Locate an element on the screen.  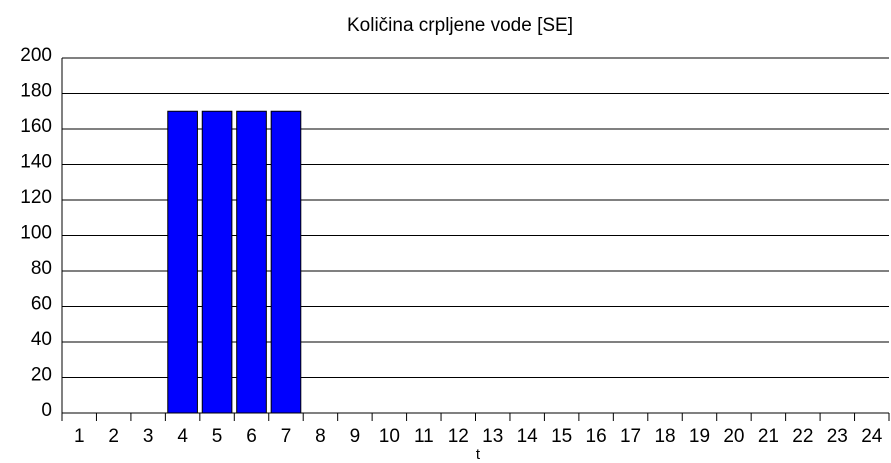
y-tick-label: 80 is located at coordinates (41, 268).